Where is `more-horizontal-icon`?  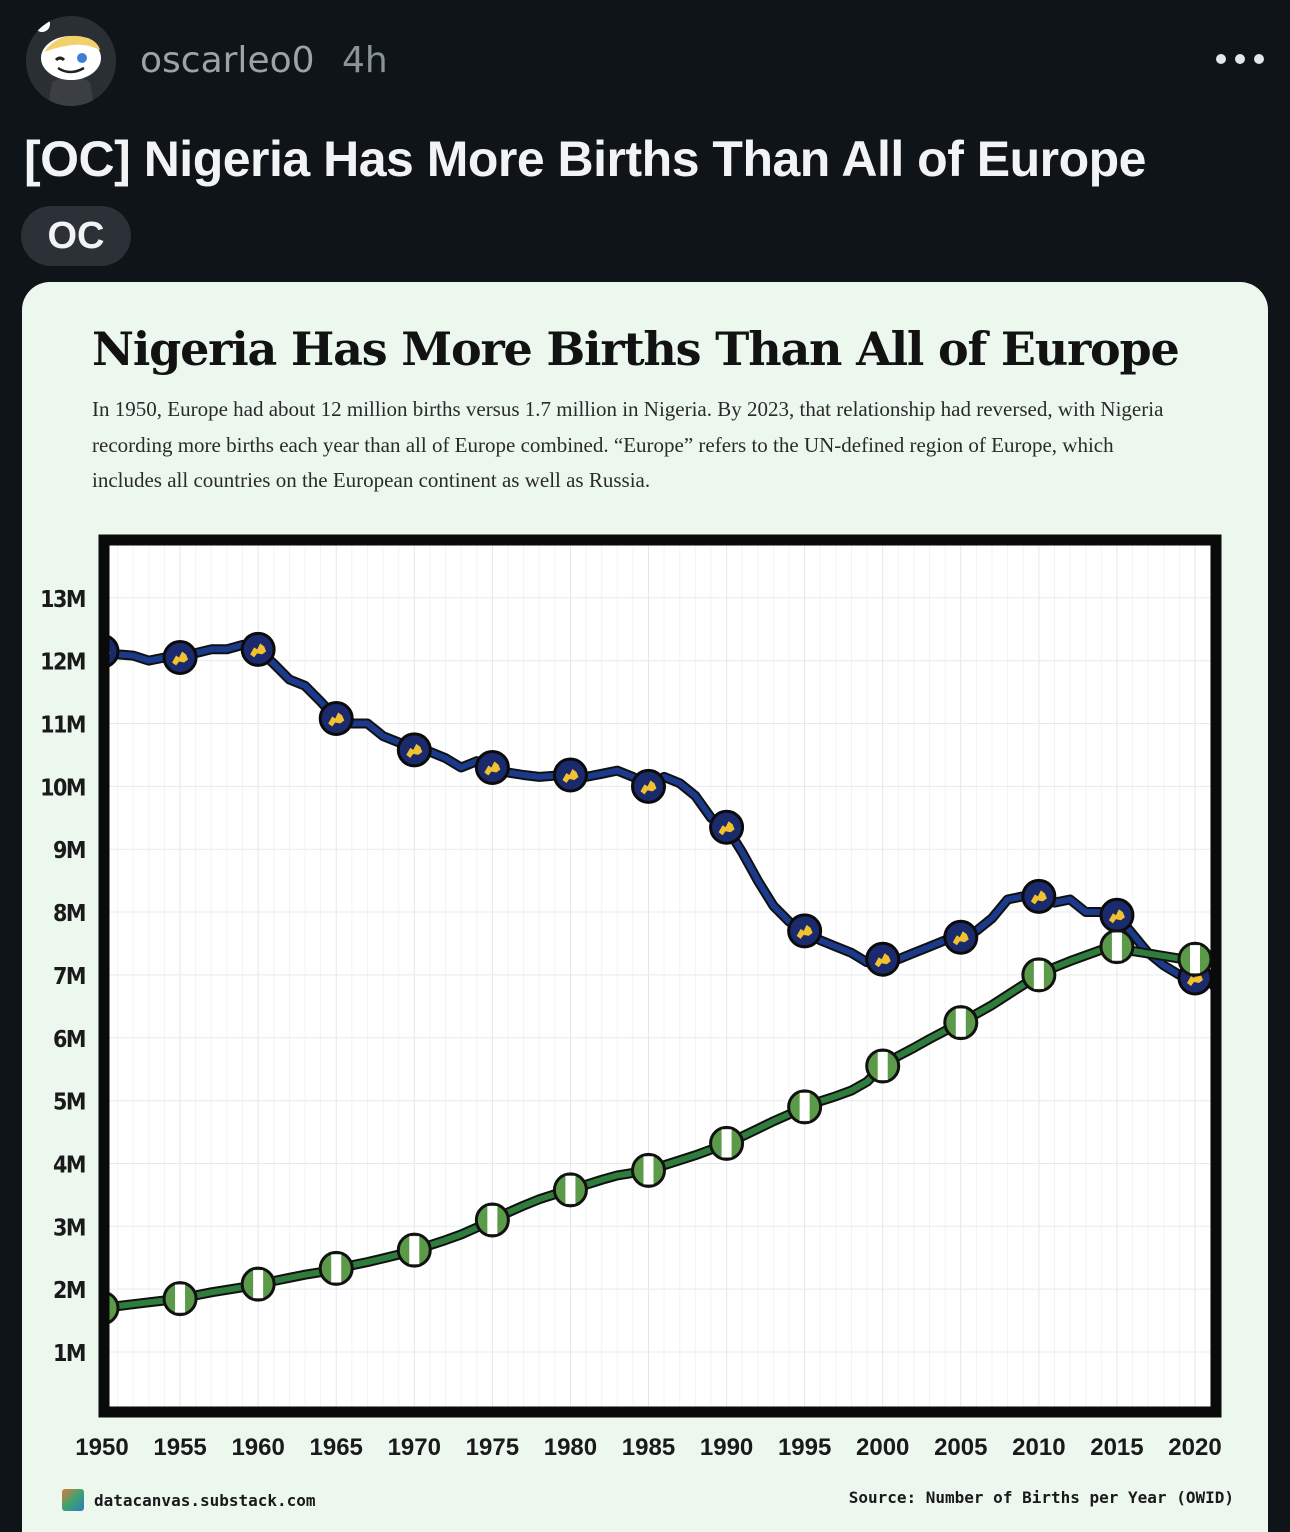 more-horizontal-icon is located at coordinates (1221, 59).